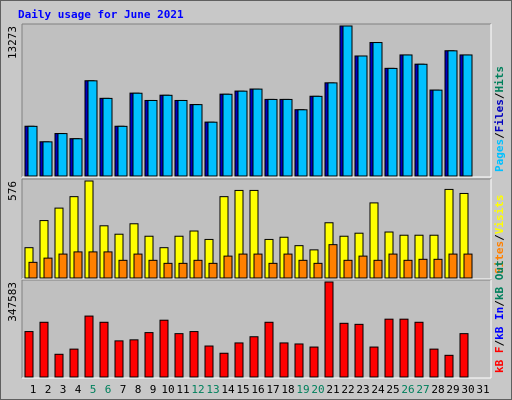 Image resolution: width=512 pixels, height=400 pixels. What do you see at coordinates (499, 323) in the screenshot?
I see `legend-entry: kB In` at bounding box center [499, 323].